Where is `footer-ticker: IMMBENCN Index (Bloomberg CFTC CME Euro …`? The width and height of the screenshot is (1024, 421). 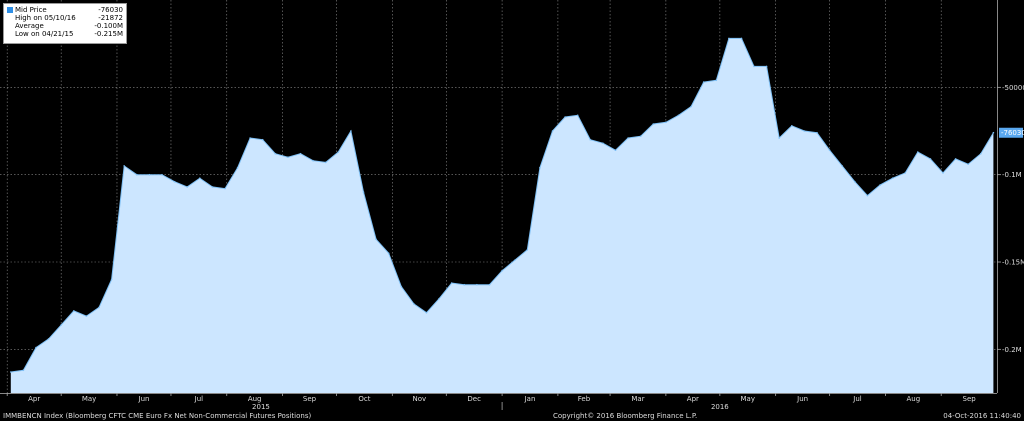 footer-ticker: IMMBENCN Index (Bloomberg CFTC CME Euro … is located at coordinates (157, 416).